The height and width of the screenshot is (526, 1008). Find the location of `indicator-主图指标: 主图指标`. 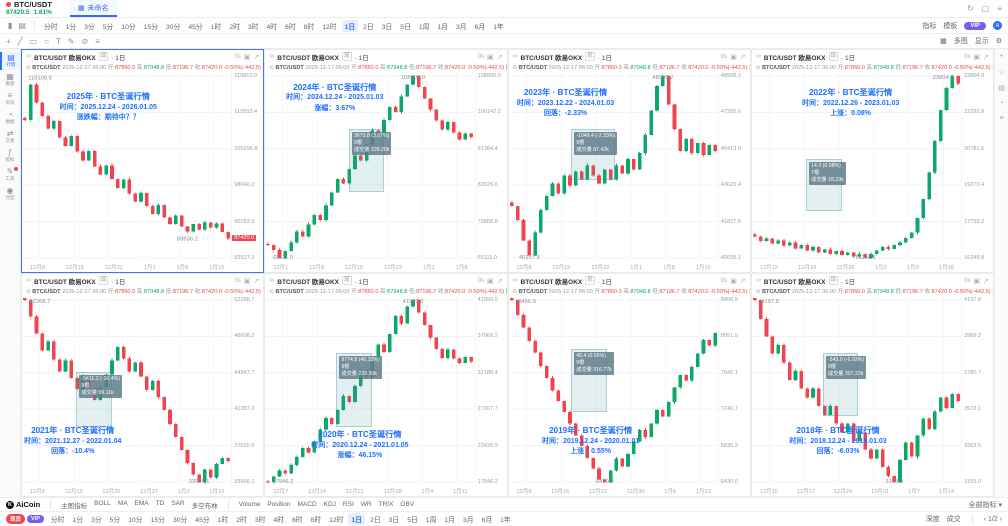

indicator-主图指标: 主图指标 is located at coordinates (74, 506).